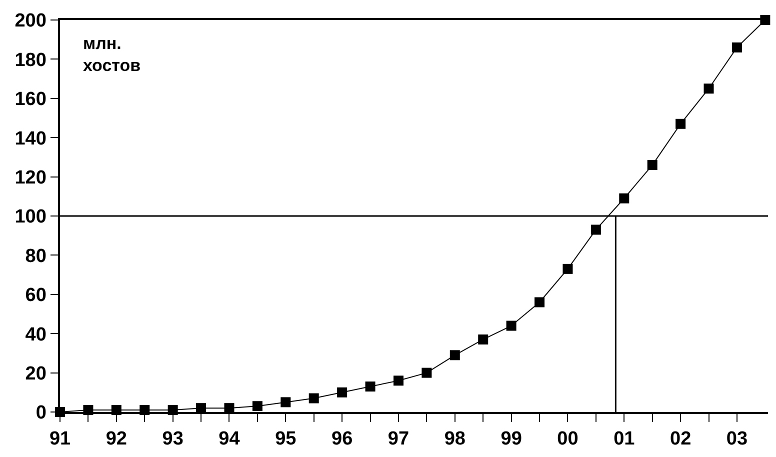  Describe the element at coordinates (35, 295) in the screenshot. I see `y-tick-label: 60` at that location.